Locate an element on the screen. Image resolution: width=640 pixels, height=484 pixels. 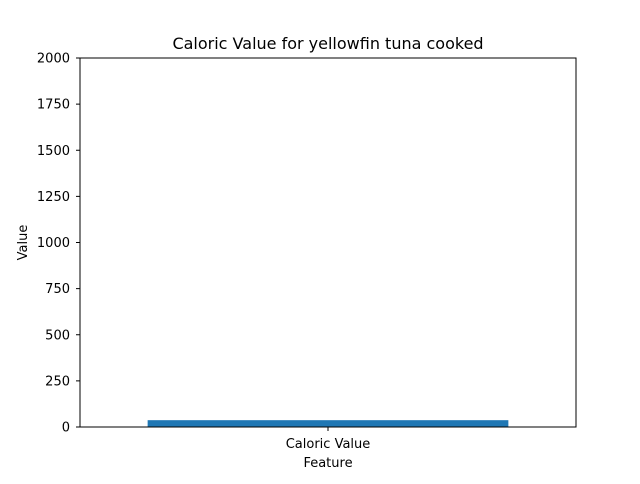
y-tick-label: 500 is located at coordinates (57, 335).